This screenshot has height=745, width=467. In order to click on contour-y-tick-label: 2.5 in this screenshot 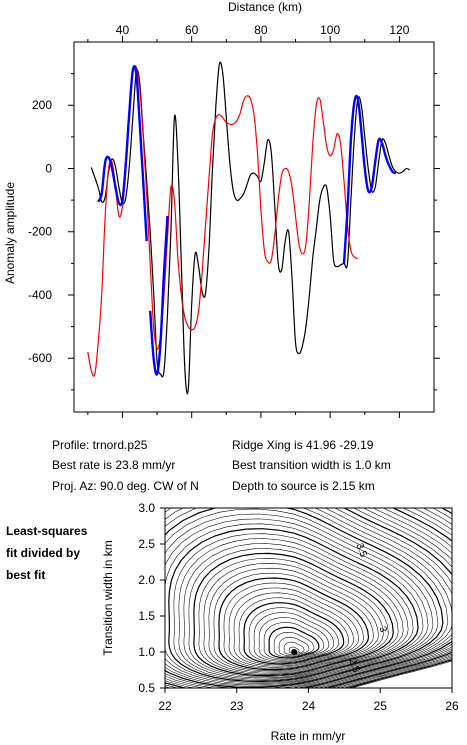, I will do `click(146, 544)`.